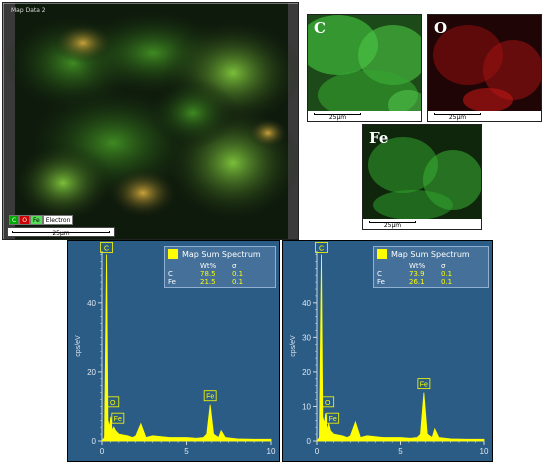  I want to click on legend-o: O, so click(24, 220).